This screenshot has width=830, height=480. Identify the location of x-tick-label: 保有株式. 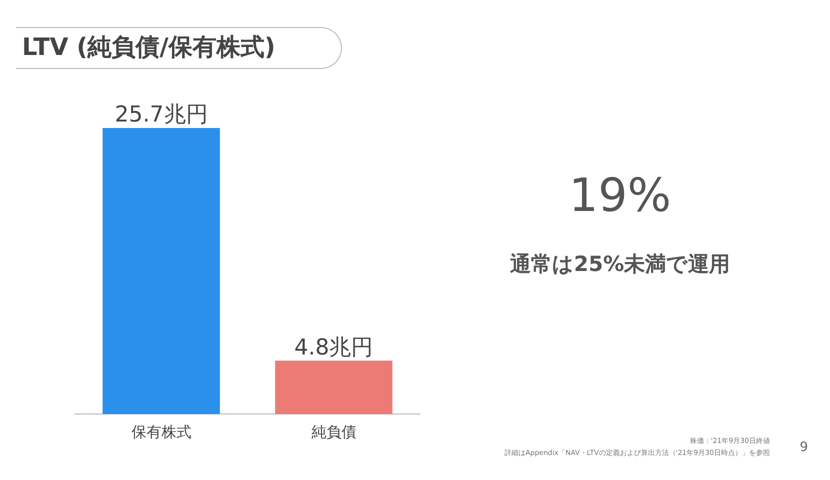
(161, 431).